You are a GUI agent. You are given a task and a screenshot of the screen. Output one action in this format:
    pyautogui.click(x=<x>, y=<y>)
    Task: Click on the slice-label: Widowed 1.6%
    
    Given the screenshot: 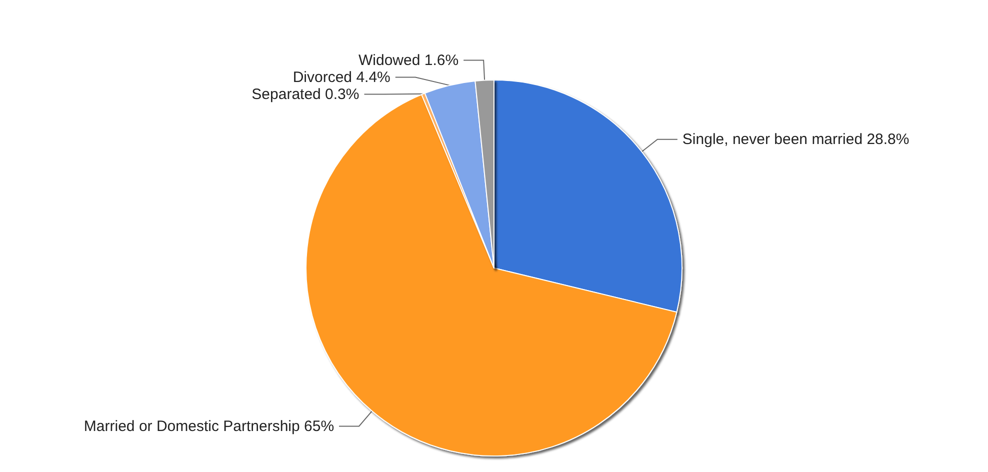 What is the action you would take?
    pyautogui.click(x=408, y=60)
    